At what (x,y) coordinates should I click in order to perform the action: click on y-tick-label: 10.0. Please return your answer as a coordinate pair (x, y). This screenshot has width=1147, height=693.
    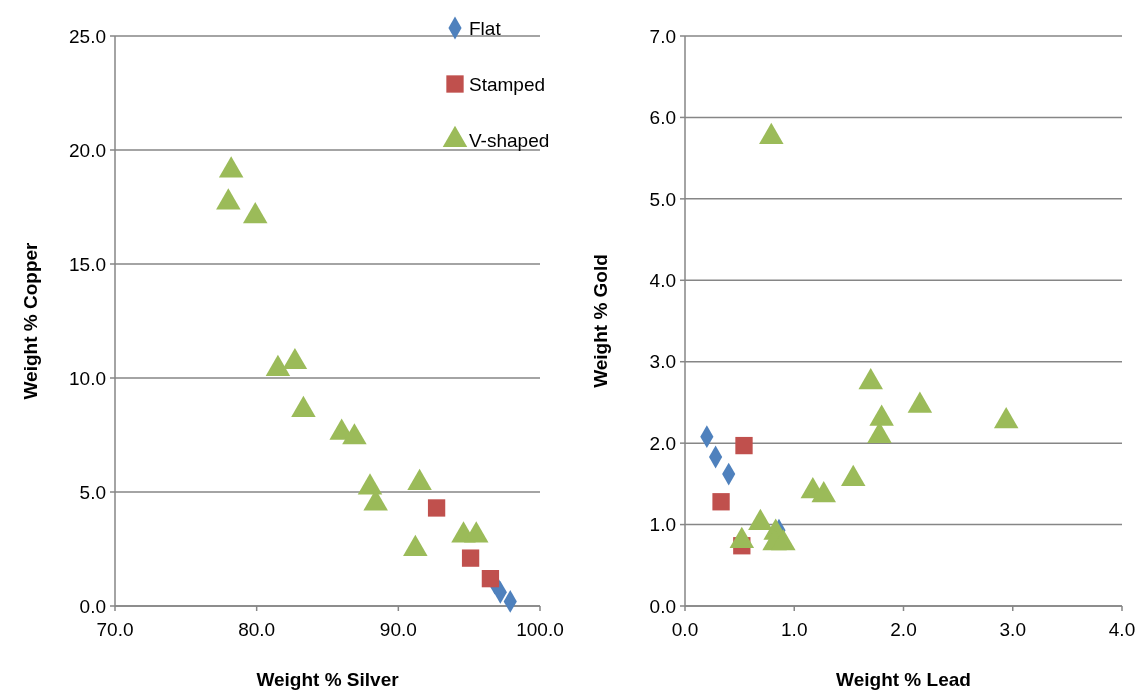
    Looking at the image, I should click on (87, 378).